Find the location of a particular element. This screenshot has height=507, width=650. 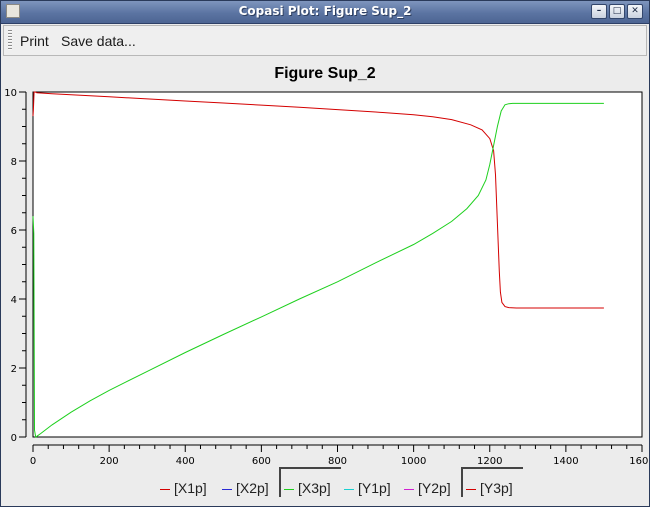

legend-item-y2p: [Y2p] is located at coordinates (427, 482).